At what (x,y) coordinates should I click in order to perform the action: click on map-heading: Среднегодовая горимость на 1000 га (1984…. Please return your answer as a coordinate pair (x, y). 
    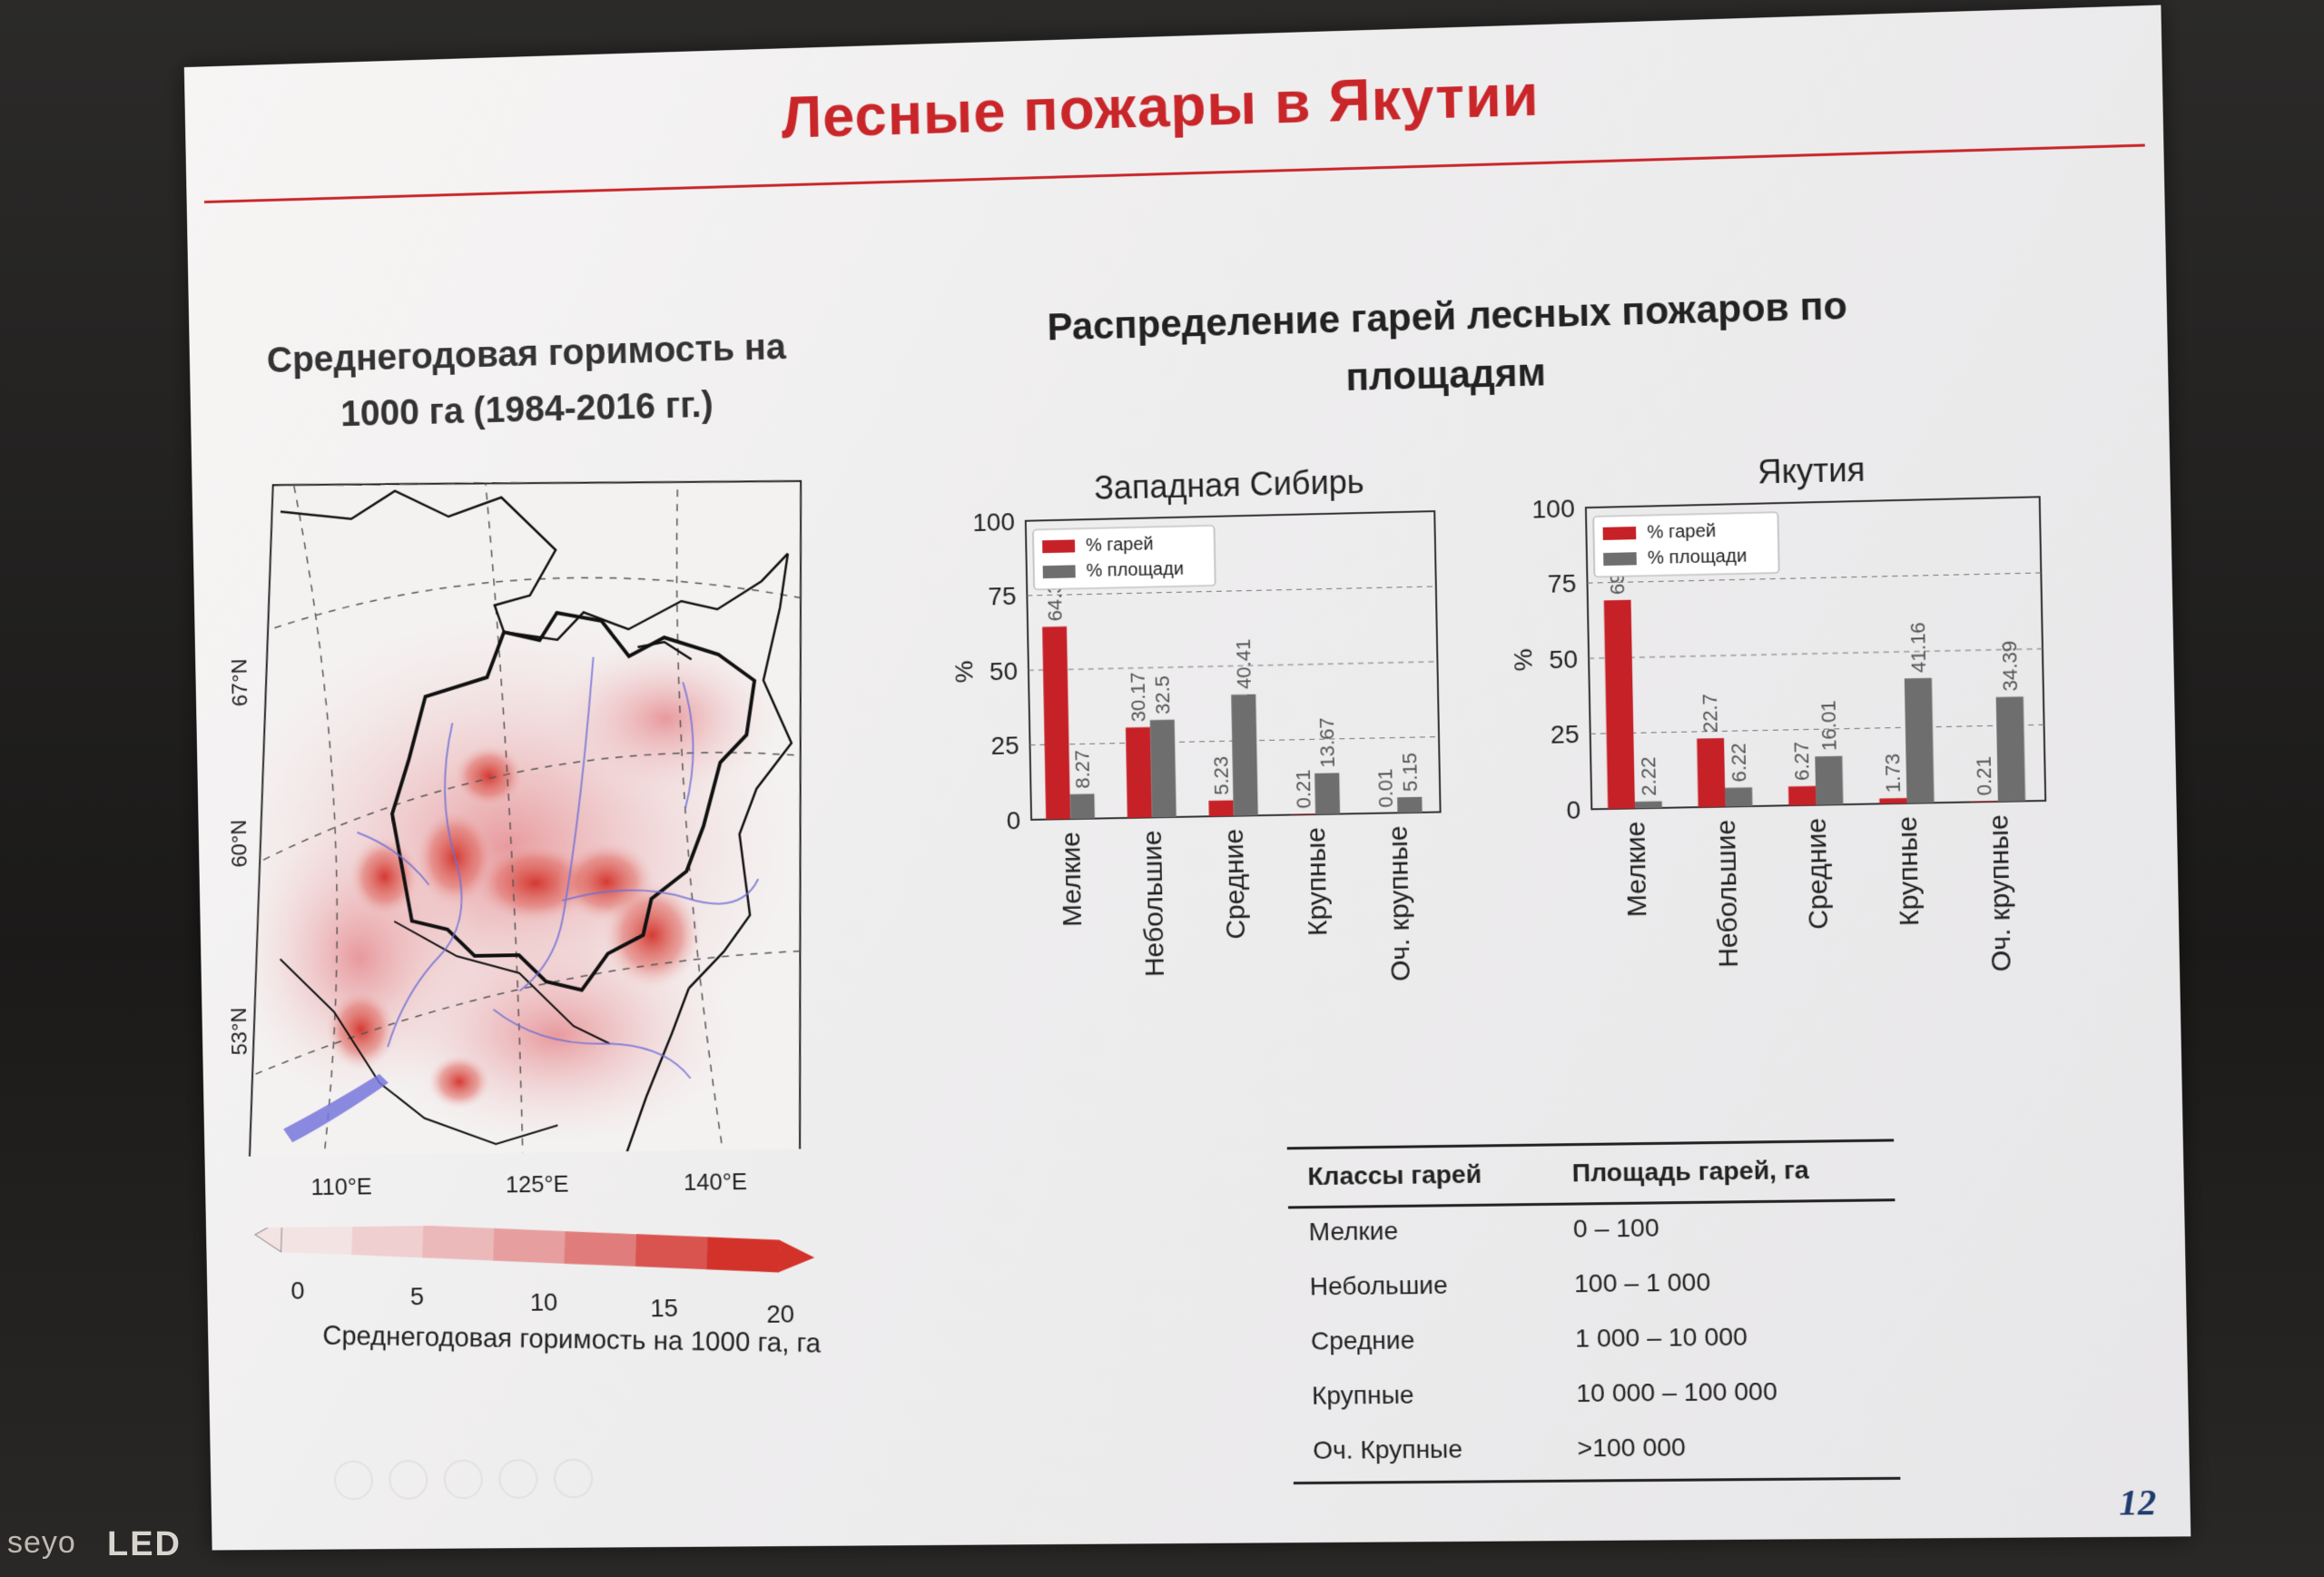
    Looking at the image, I should click on (527, 382).